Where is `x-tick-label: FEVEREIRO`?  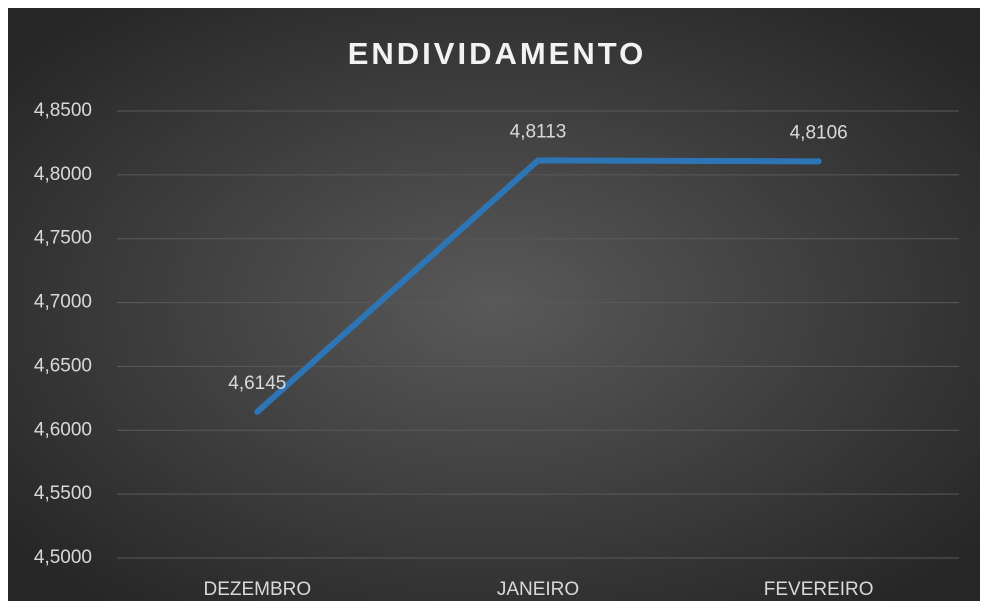
x-tick-label: FEVEREIRO is located at coordinates (819, 589).